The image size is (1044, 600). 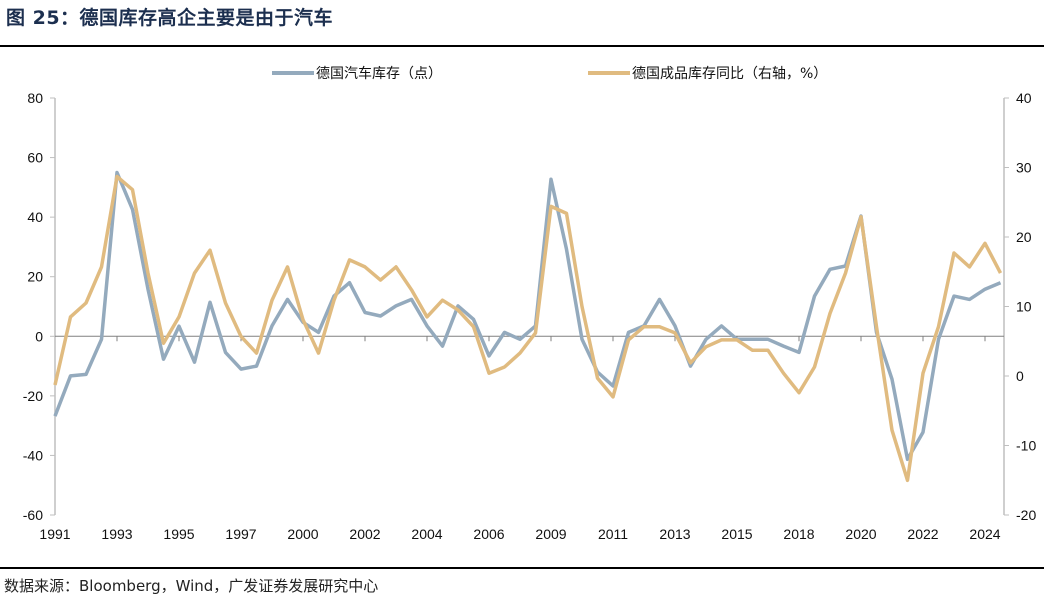 What do you see at coordinates (54, 534) in the screenshot?
I see `x-tick-label: 1991` at bounding box center [54, 534].